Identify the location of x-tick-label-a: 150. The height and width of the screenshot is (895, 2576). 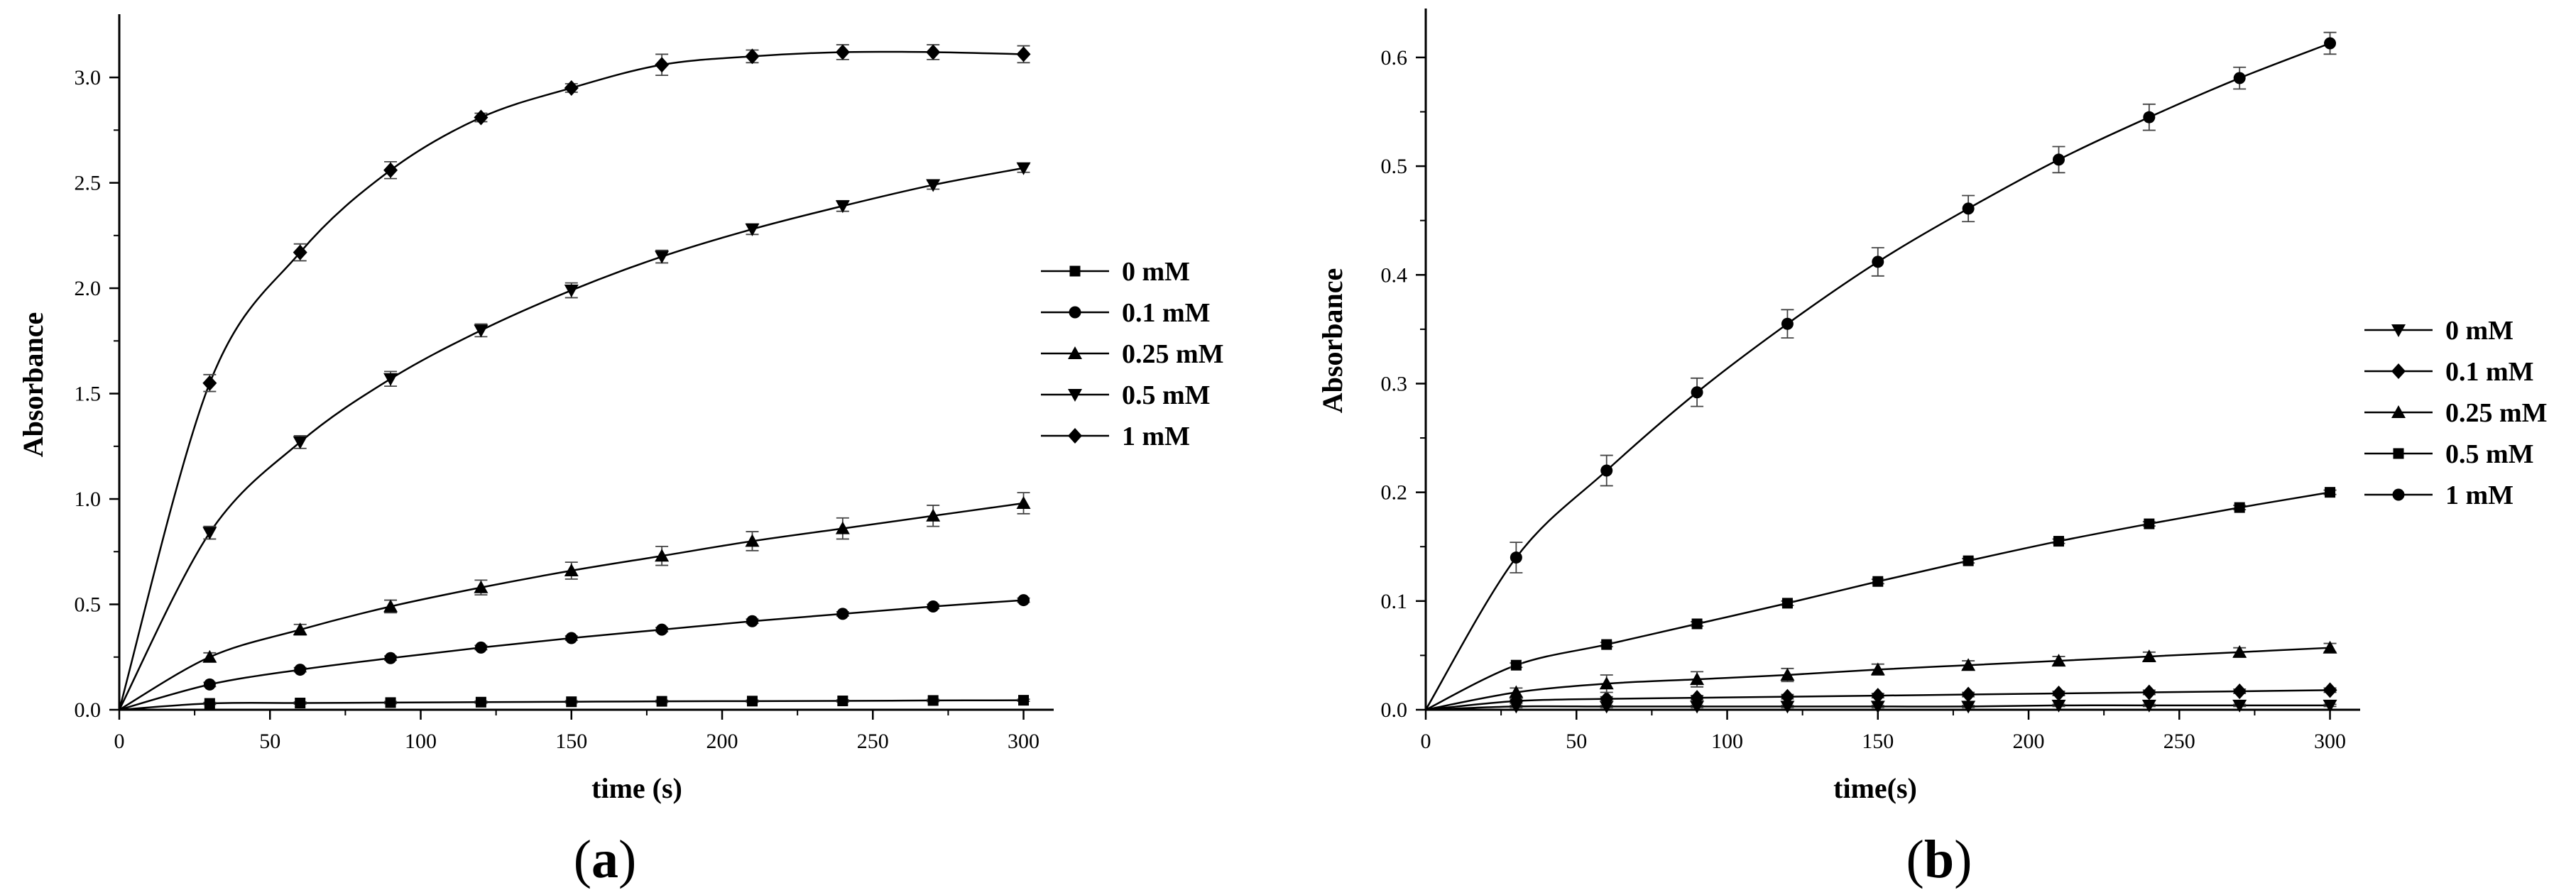
(571, 742).